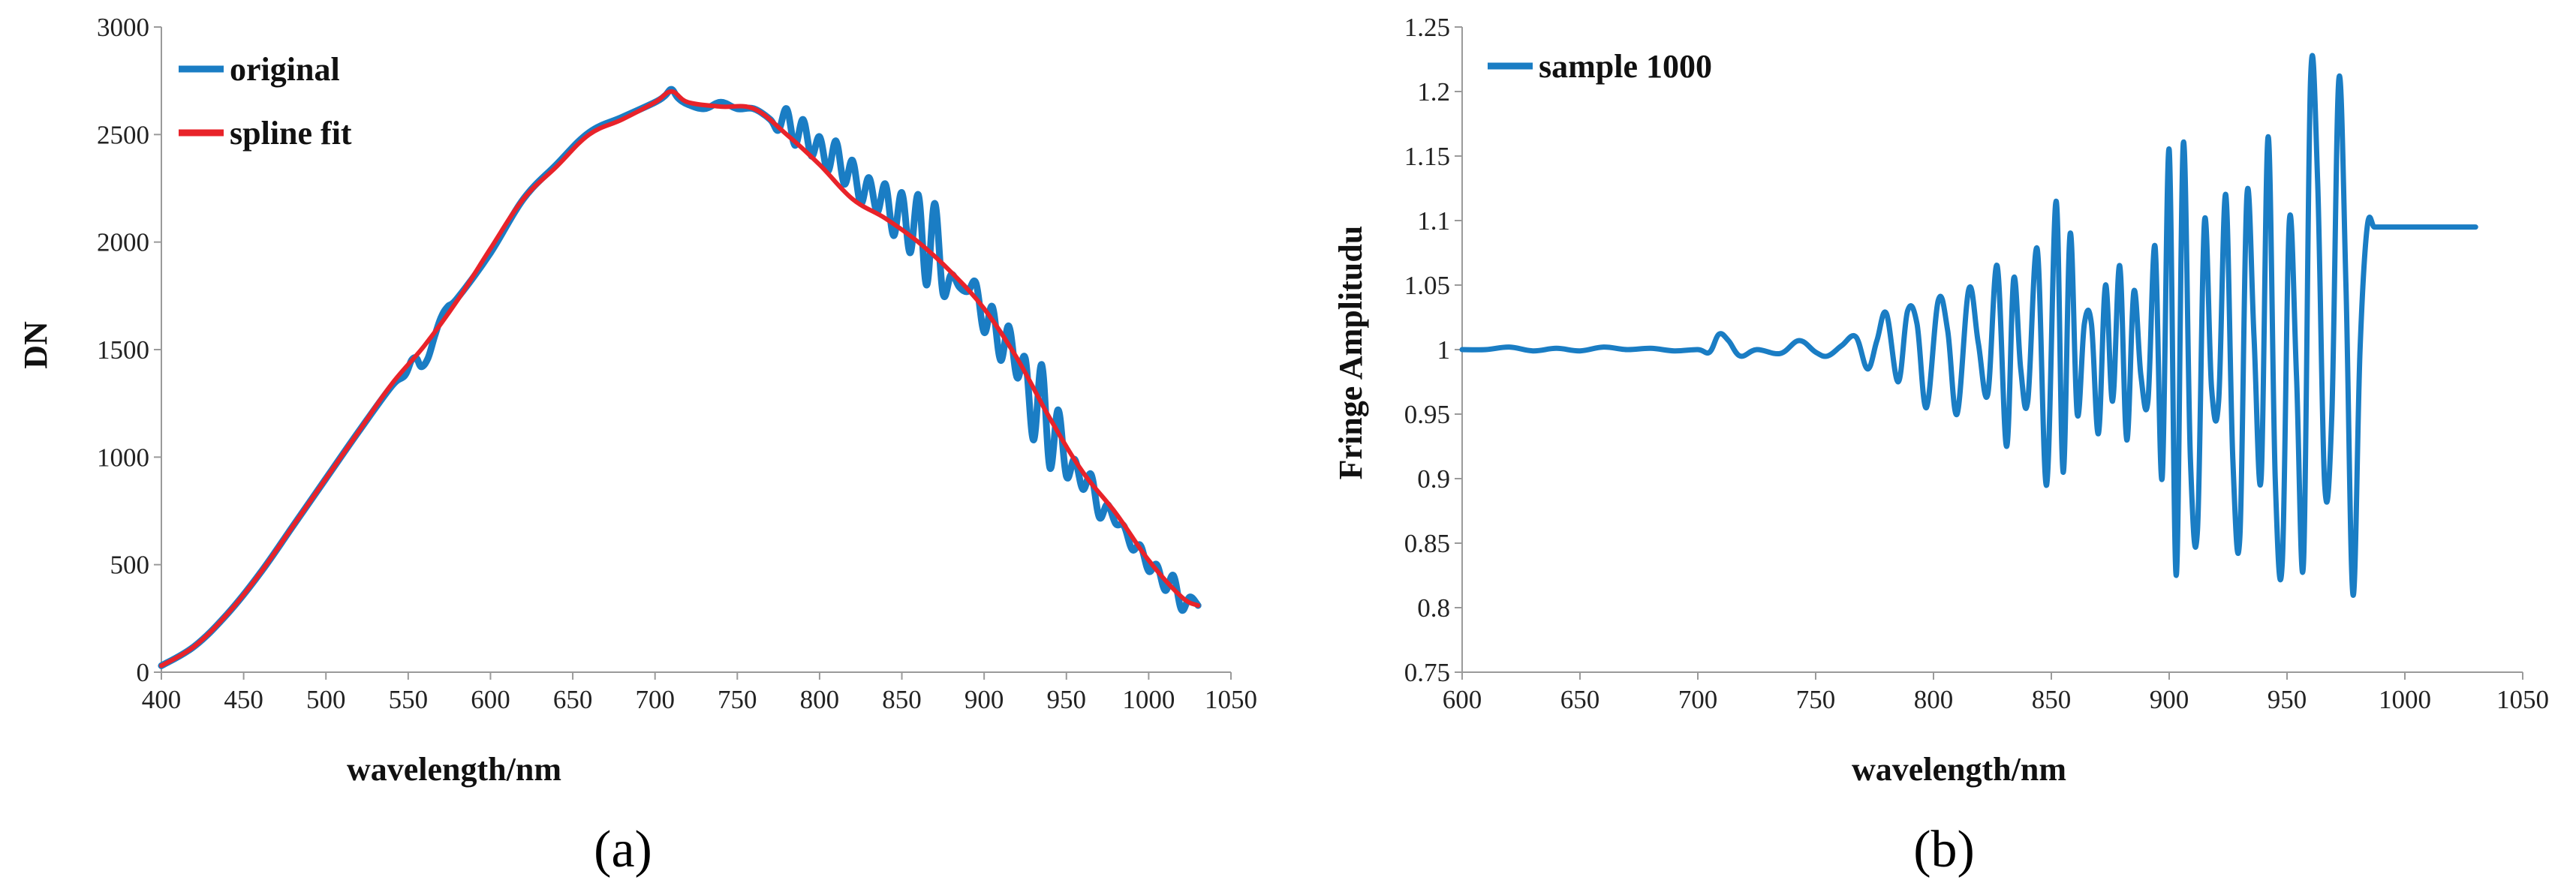  What do you see at coordinates (1427, 672) in the screenshot?
I see `b-y-tick-label: 0.75` at bounding box center [1427, 672].